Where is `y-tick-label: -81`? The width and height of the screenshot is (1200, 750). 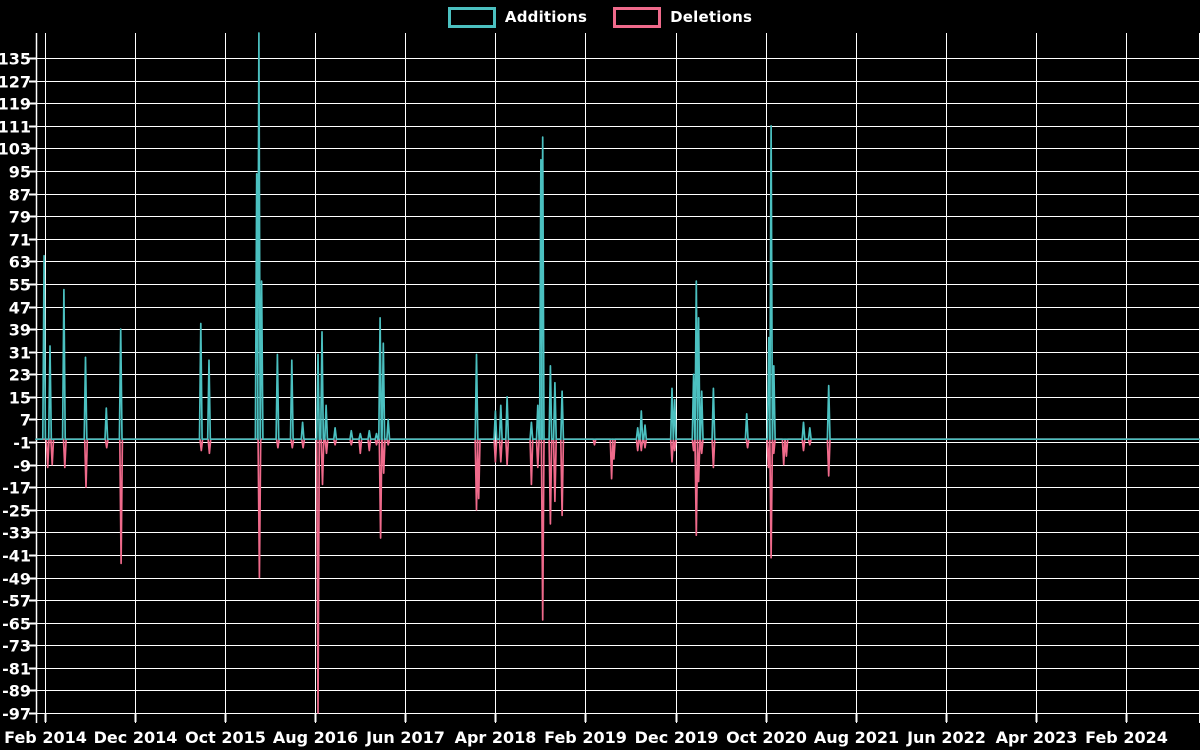
y-tick-label: -81 is located at coordinates (16, 669).